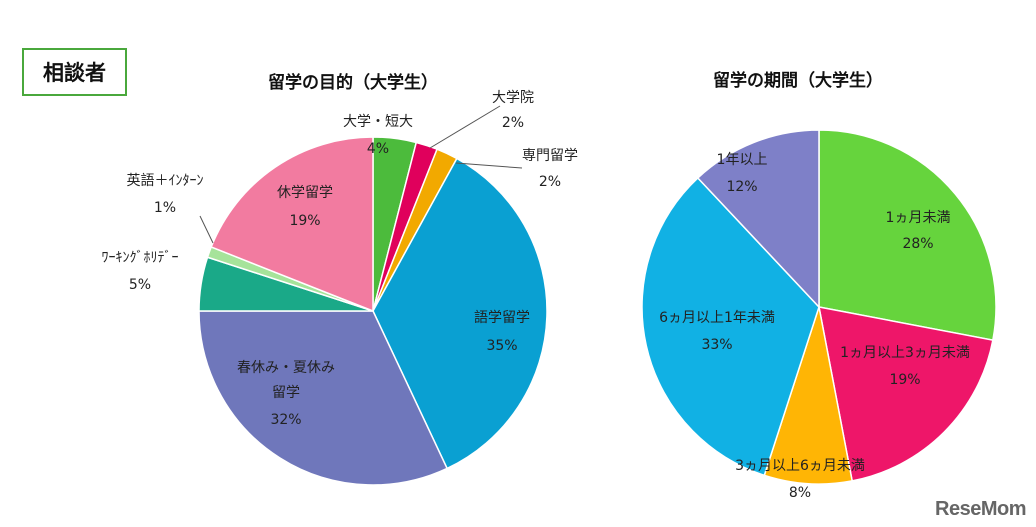 This screenshot has height=527, width=1036. I want to click on slice-value-label: 4%, so click(378, 149).